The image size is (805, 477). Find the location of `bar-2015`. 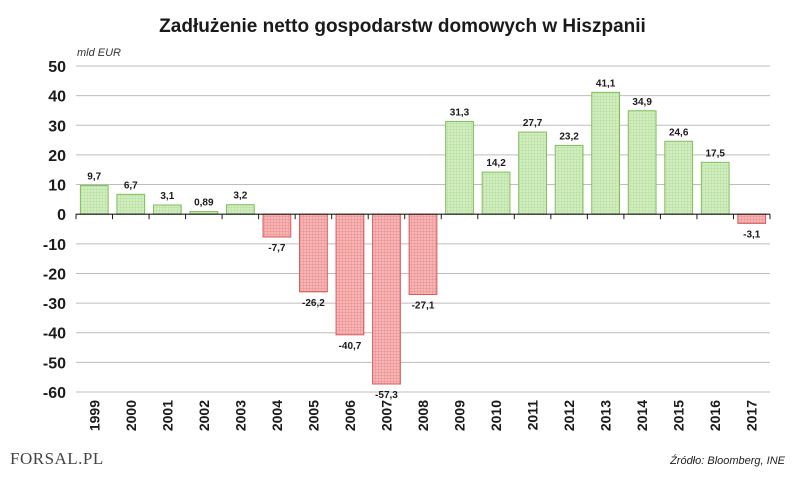

bar-2015 is located at coordinates (679, 177).